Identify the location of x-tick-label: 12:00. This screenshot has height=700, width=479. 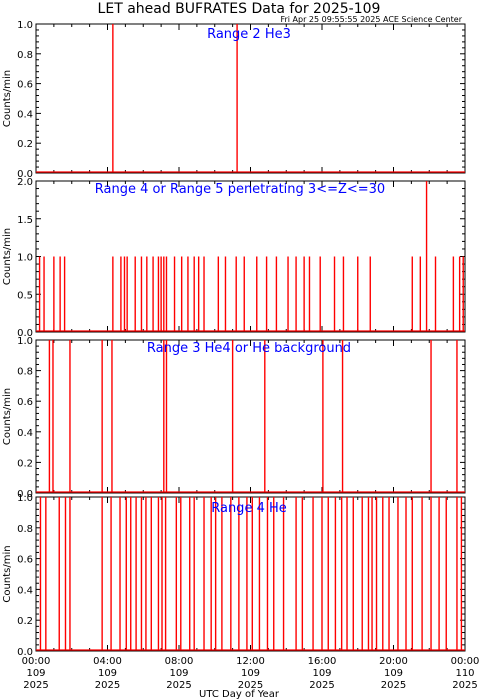
(250, 661).